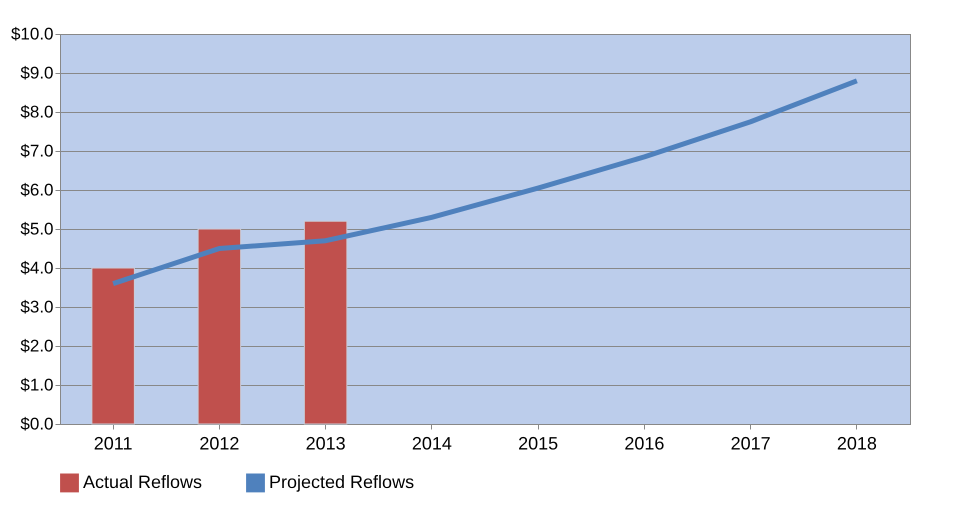 Image resolution: width=958 pixels, height=527 pixels. What do you see at coordinates (219, 444) in the screenshot?
I see `x-tick-label: 2012` at bounding box center [219, 444].